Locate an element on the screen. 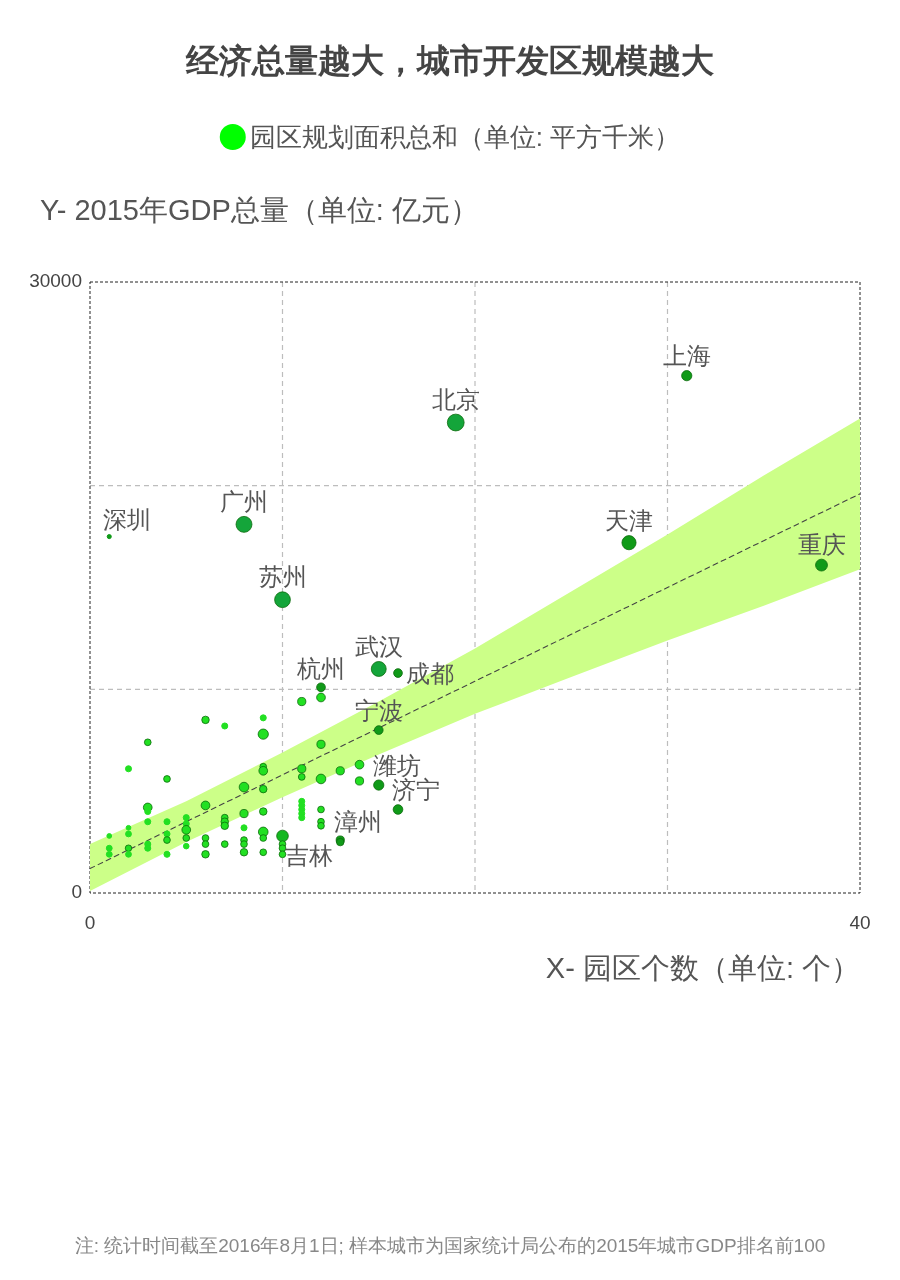 The image size is (900, 1280). x-axis-title: X- 园区个数（单位: 个） is located at coordinates (702, 968).